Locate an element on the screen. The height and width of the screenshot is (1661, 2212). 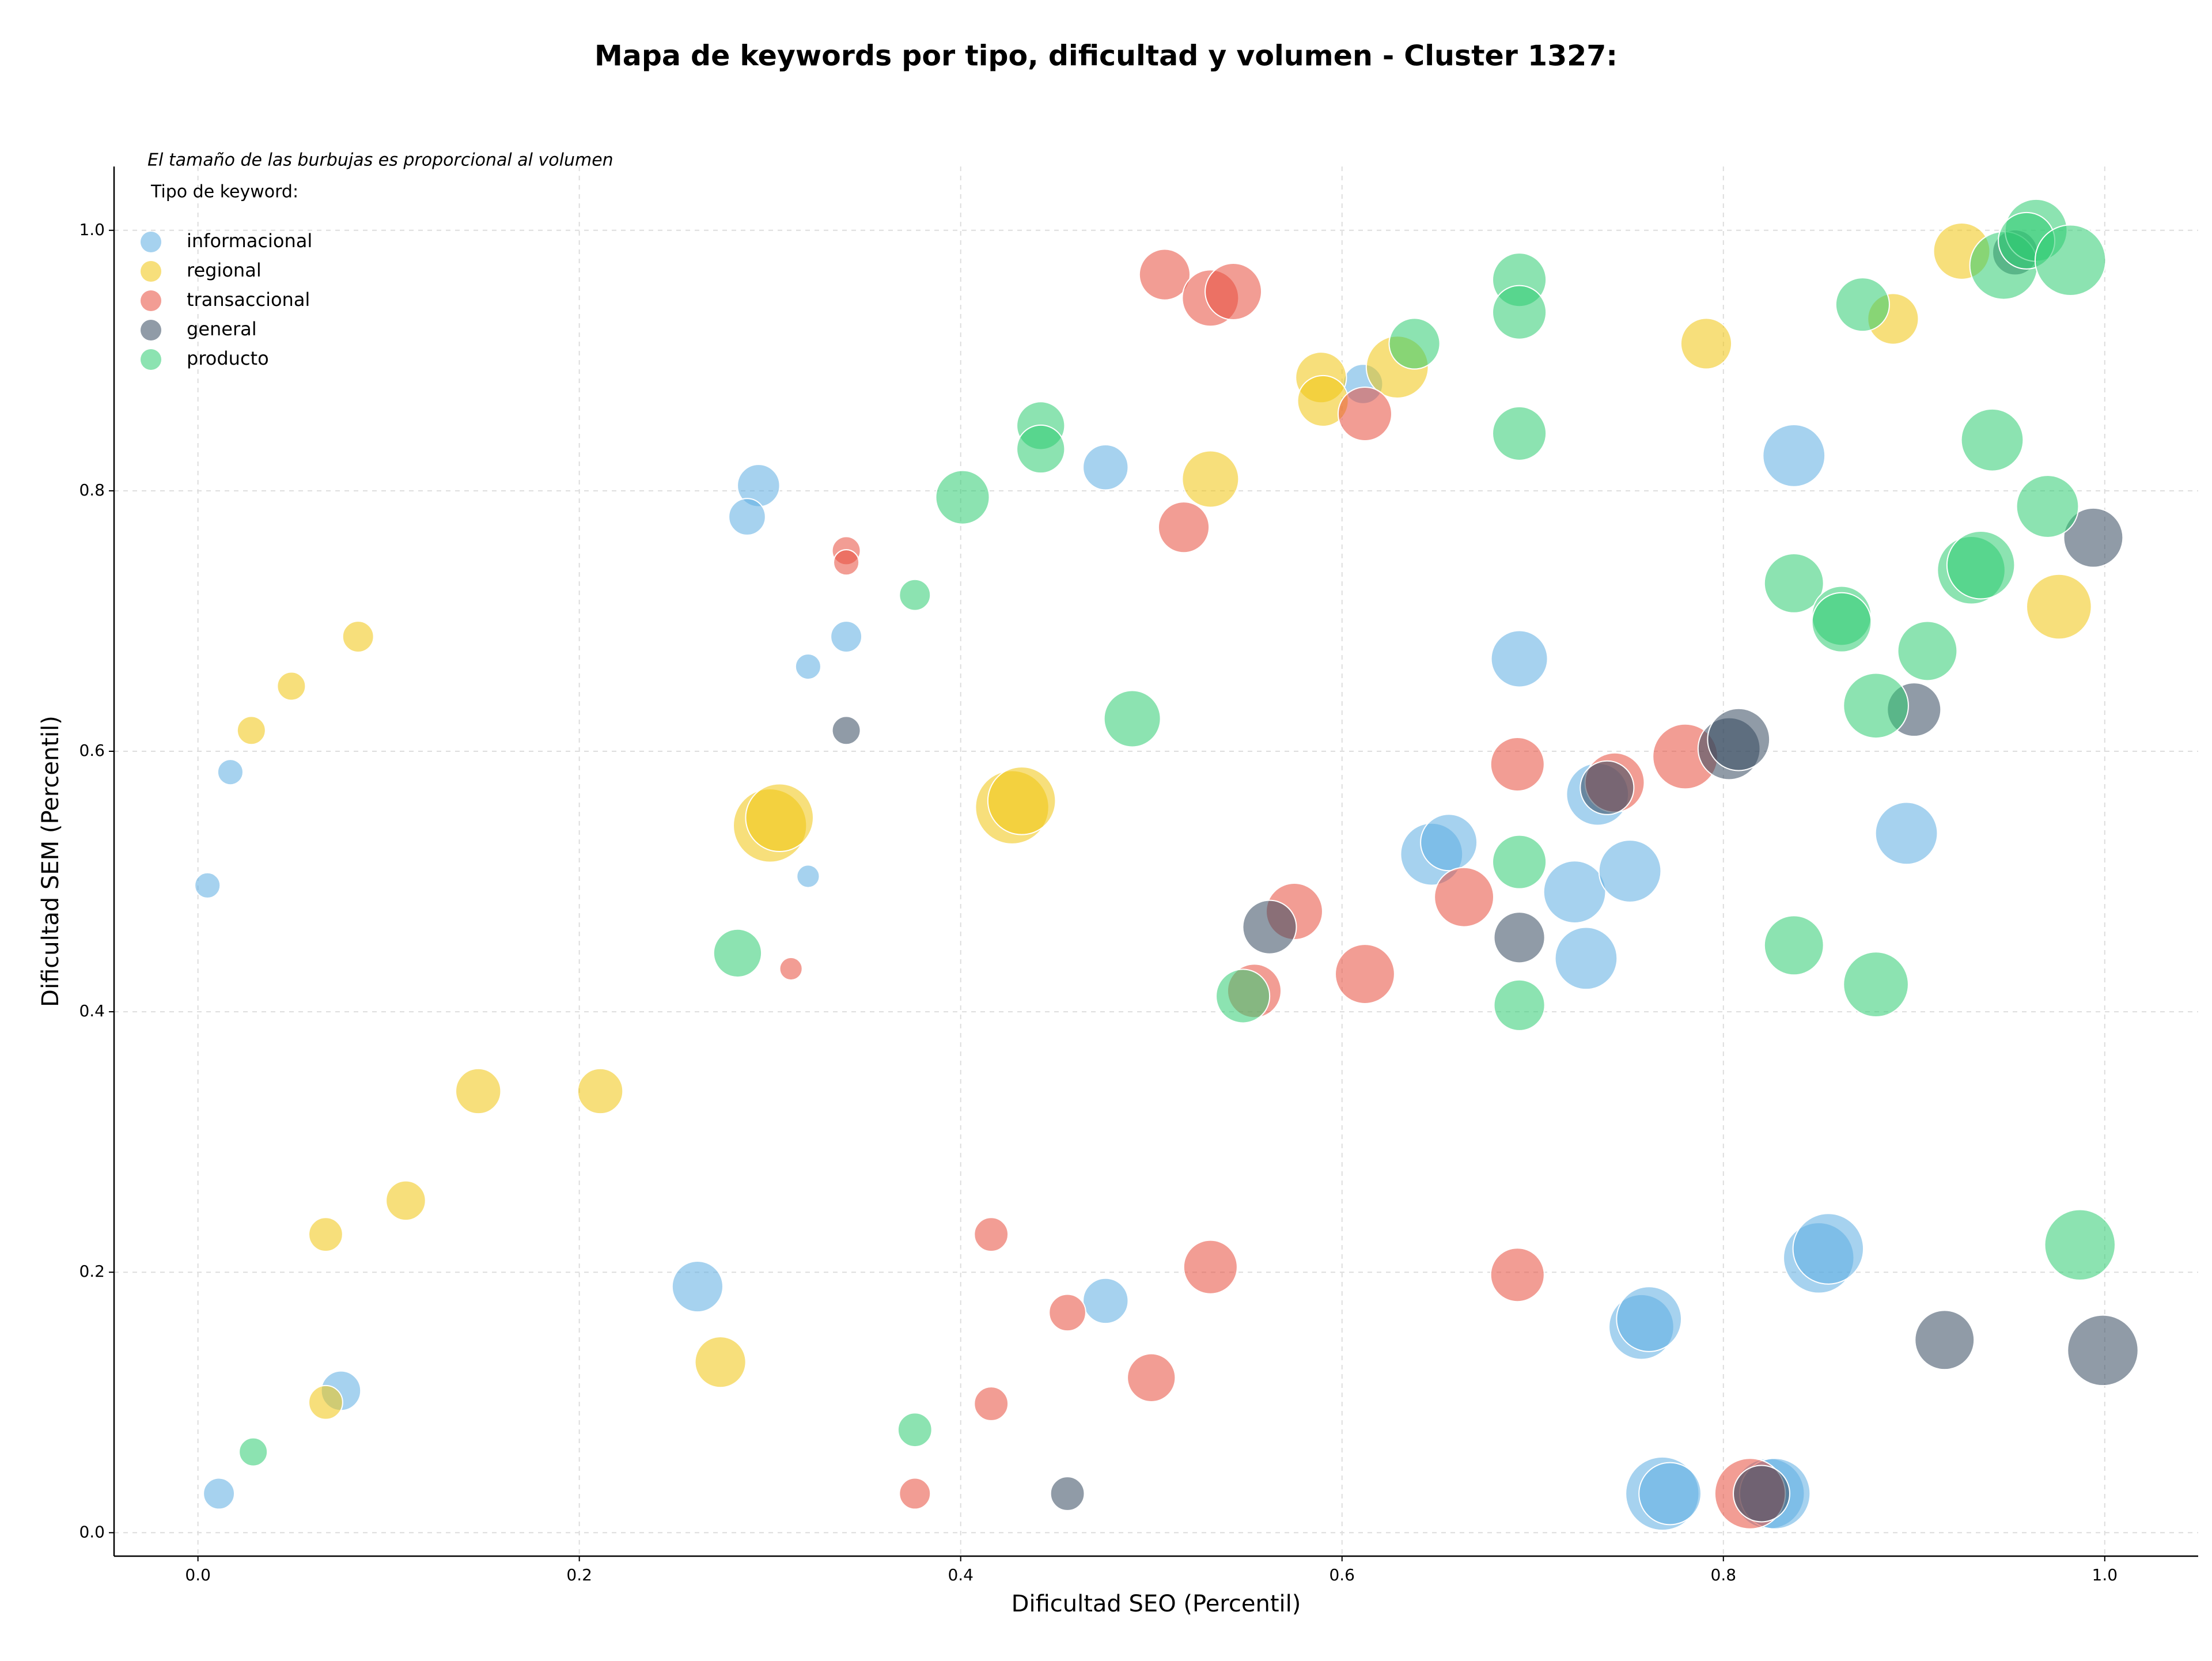
y-tick-label: 0.4 is located at coordinates (92, 1010).